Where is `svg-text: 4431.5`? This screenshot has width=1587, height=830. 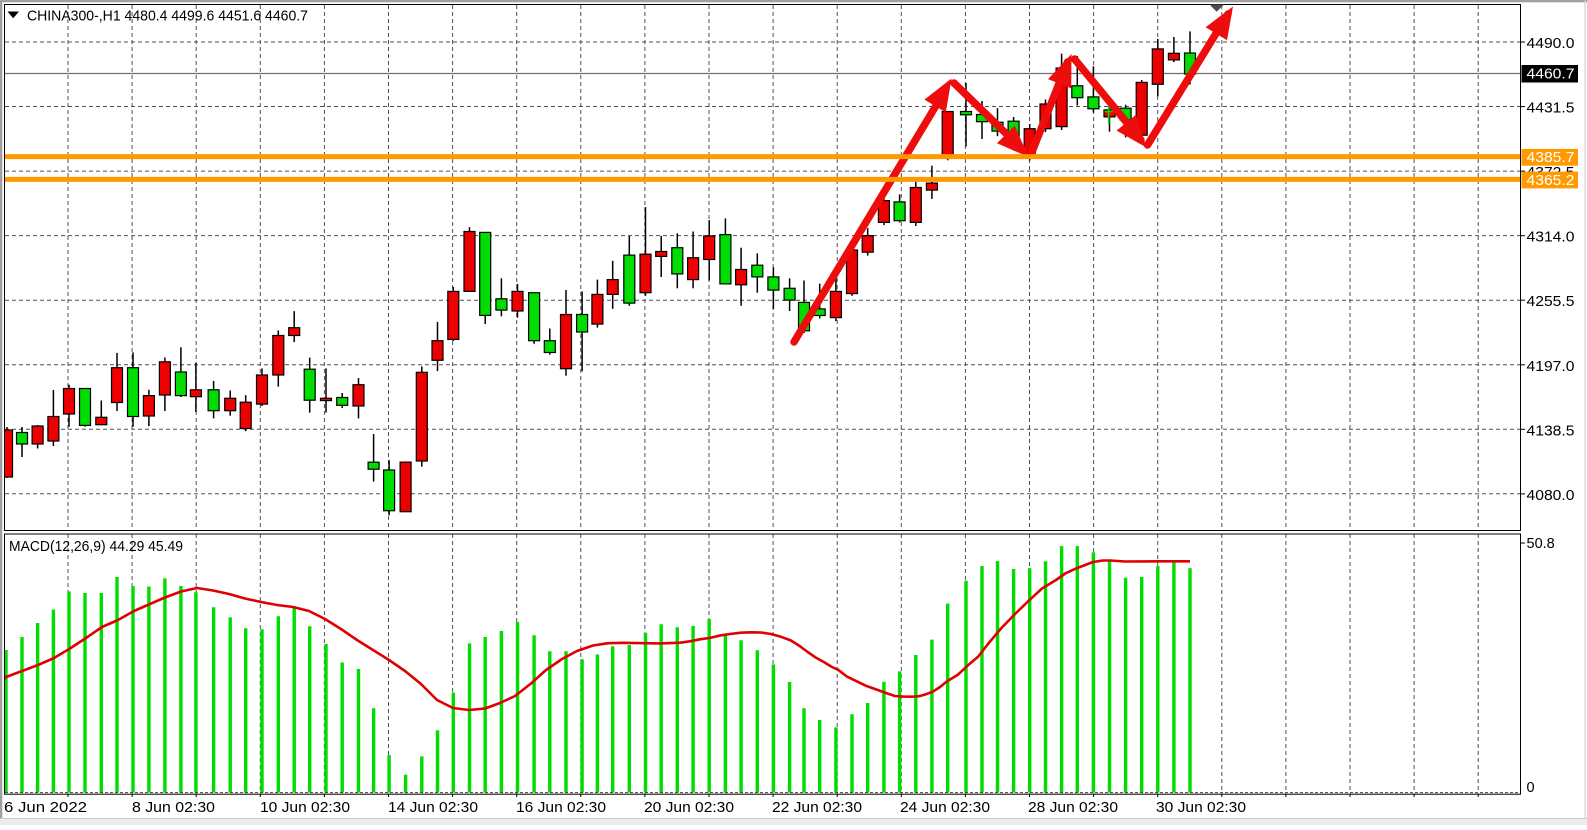
svg-text: 4431.5 is located at coordinates (1551, 109).